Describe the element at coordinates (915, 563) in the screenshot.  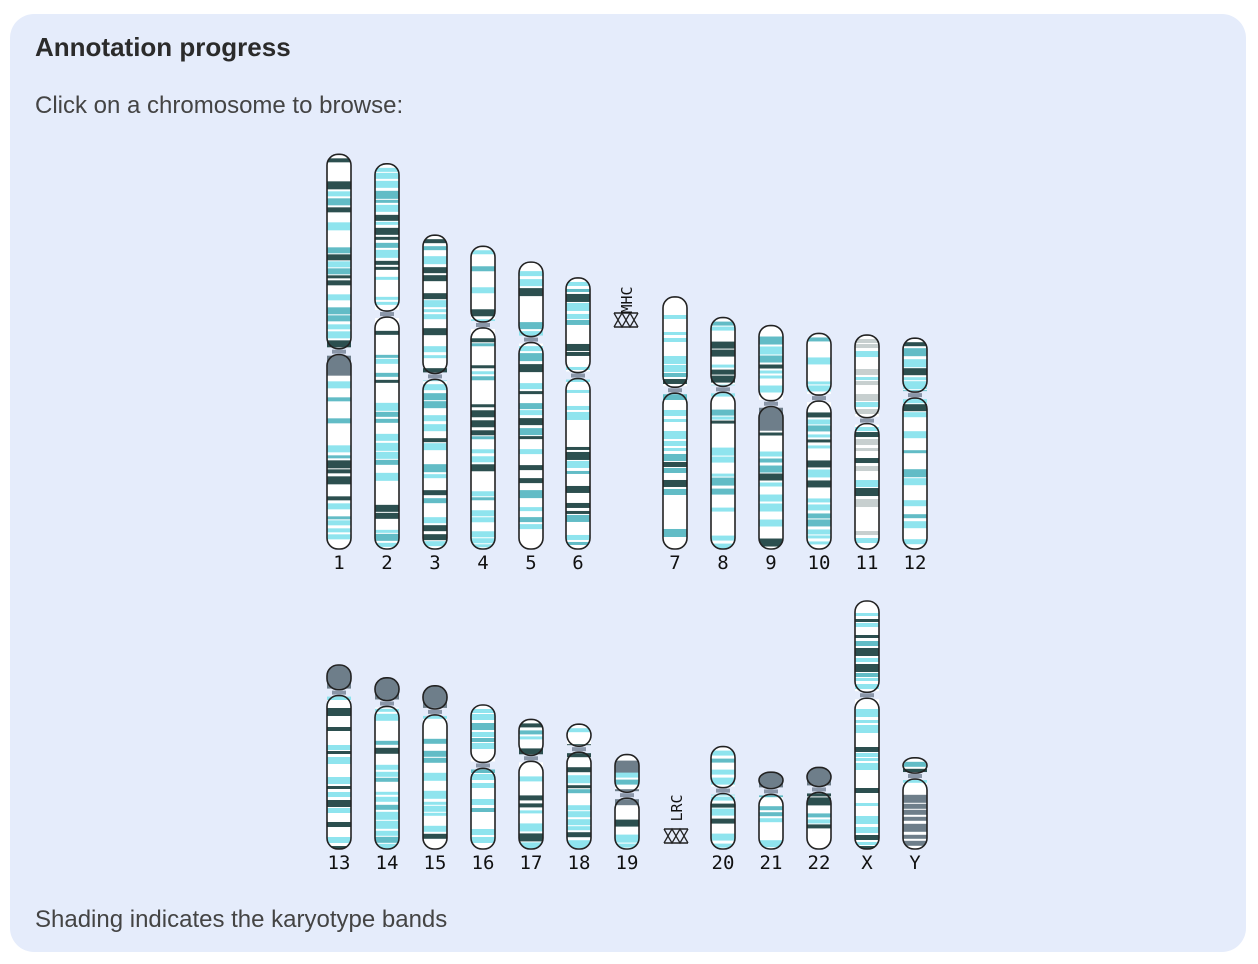
I see `chromosome-label: 12` at that location.